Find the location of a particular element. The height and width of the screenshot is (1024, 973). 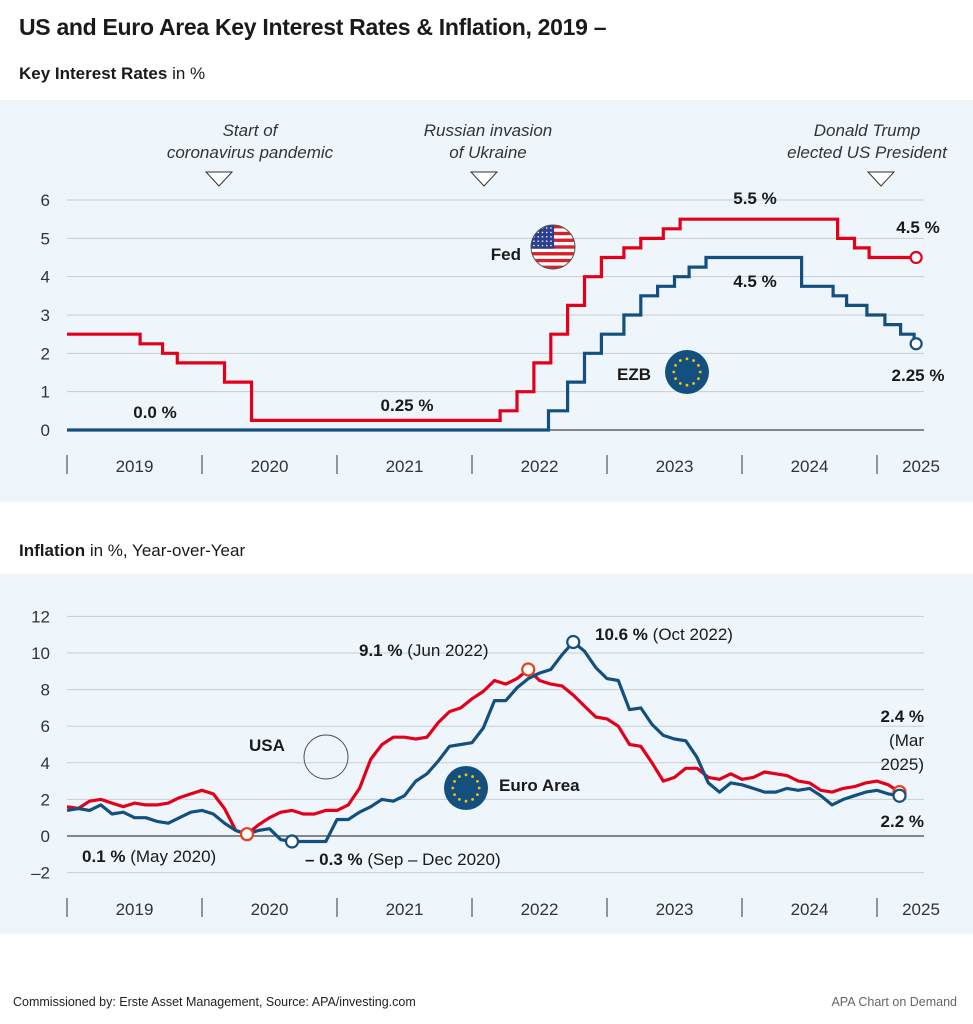

rates-subtitle-bold: Key Interest Rates is located at coordinates (93, 73).